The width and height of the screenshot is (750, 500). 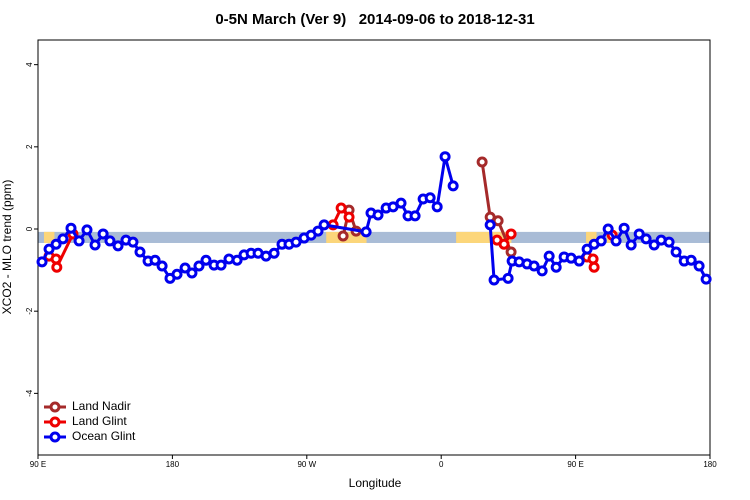 I want to click on legend-label: Land Glint, so click(x=99, y=421).